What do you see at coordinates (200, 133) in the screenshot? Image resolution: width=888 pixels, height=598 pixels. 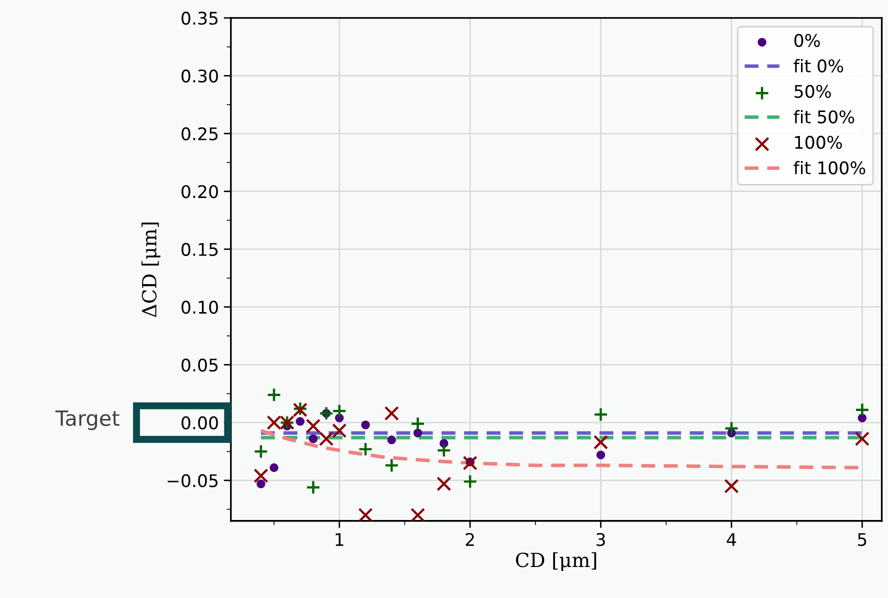 I see `y-tick-label: 0.25` at bounding box center [200, 133].